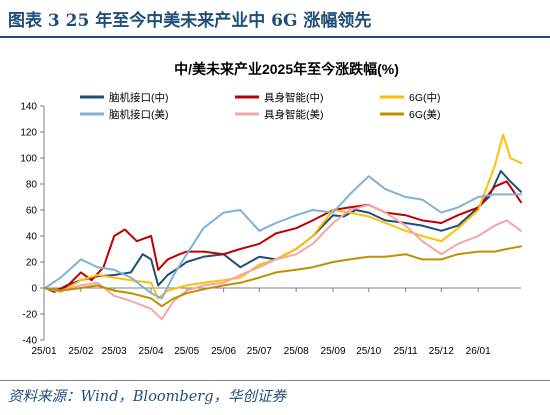 This screenshot has height=415, width=550. Describe the element at coordinates (28, 133) in the screenshot. I see `y-tick-label: 120` at that location.